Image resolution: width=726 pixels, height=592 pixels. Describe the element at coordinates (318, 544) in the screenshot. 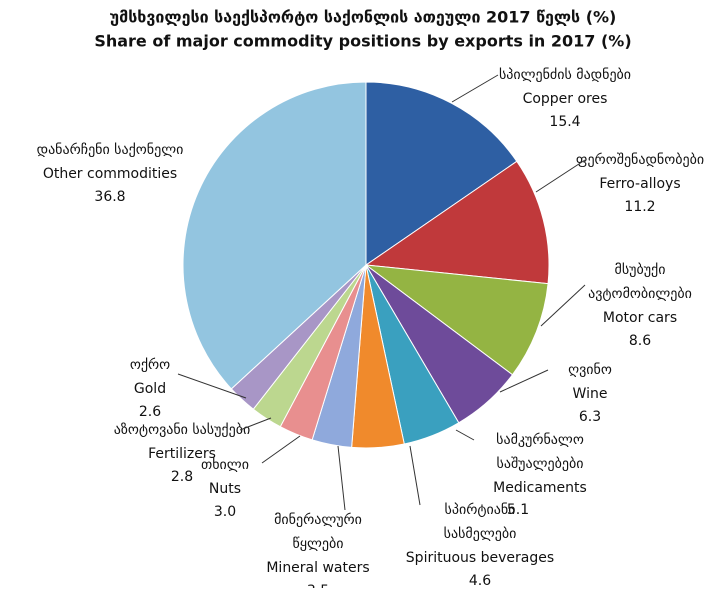

I see `label-ka: წყლები` at that location.